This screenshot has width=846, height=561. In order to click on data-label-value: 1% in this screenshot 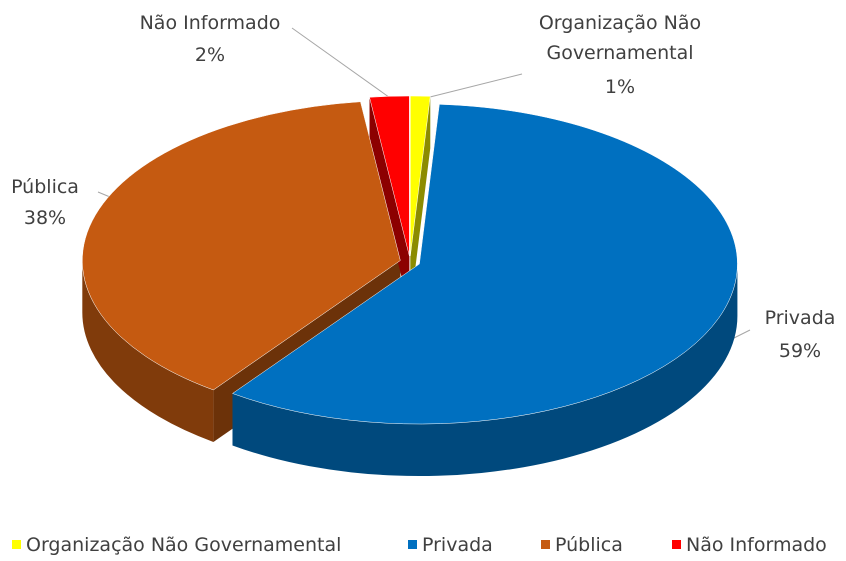, I will do `click(620, 87)`.